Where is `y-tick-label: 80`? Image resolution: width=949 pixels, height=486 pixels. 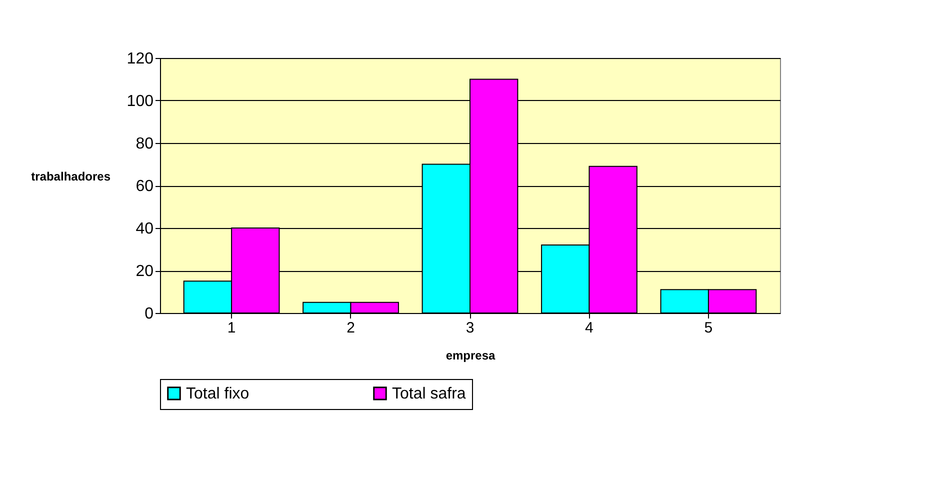
y-tick-label: 80 is located at coordinates (145, 144).